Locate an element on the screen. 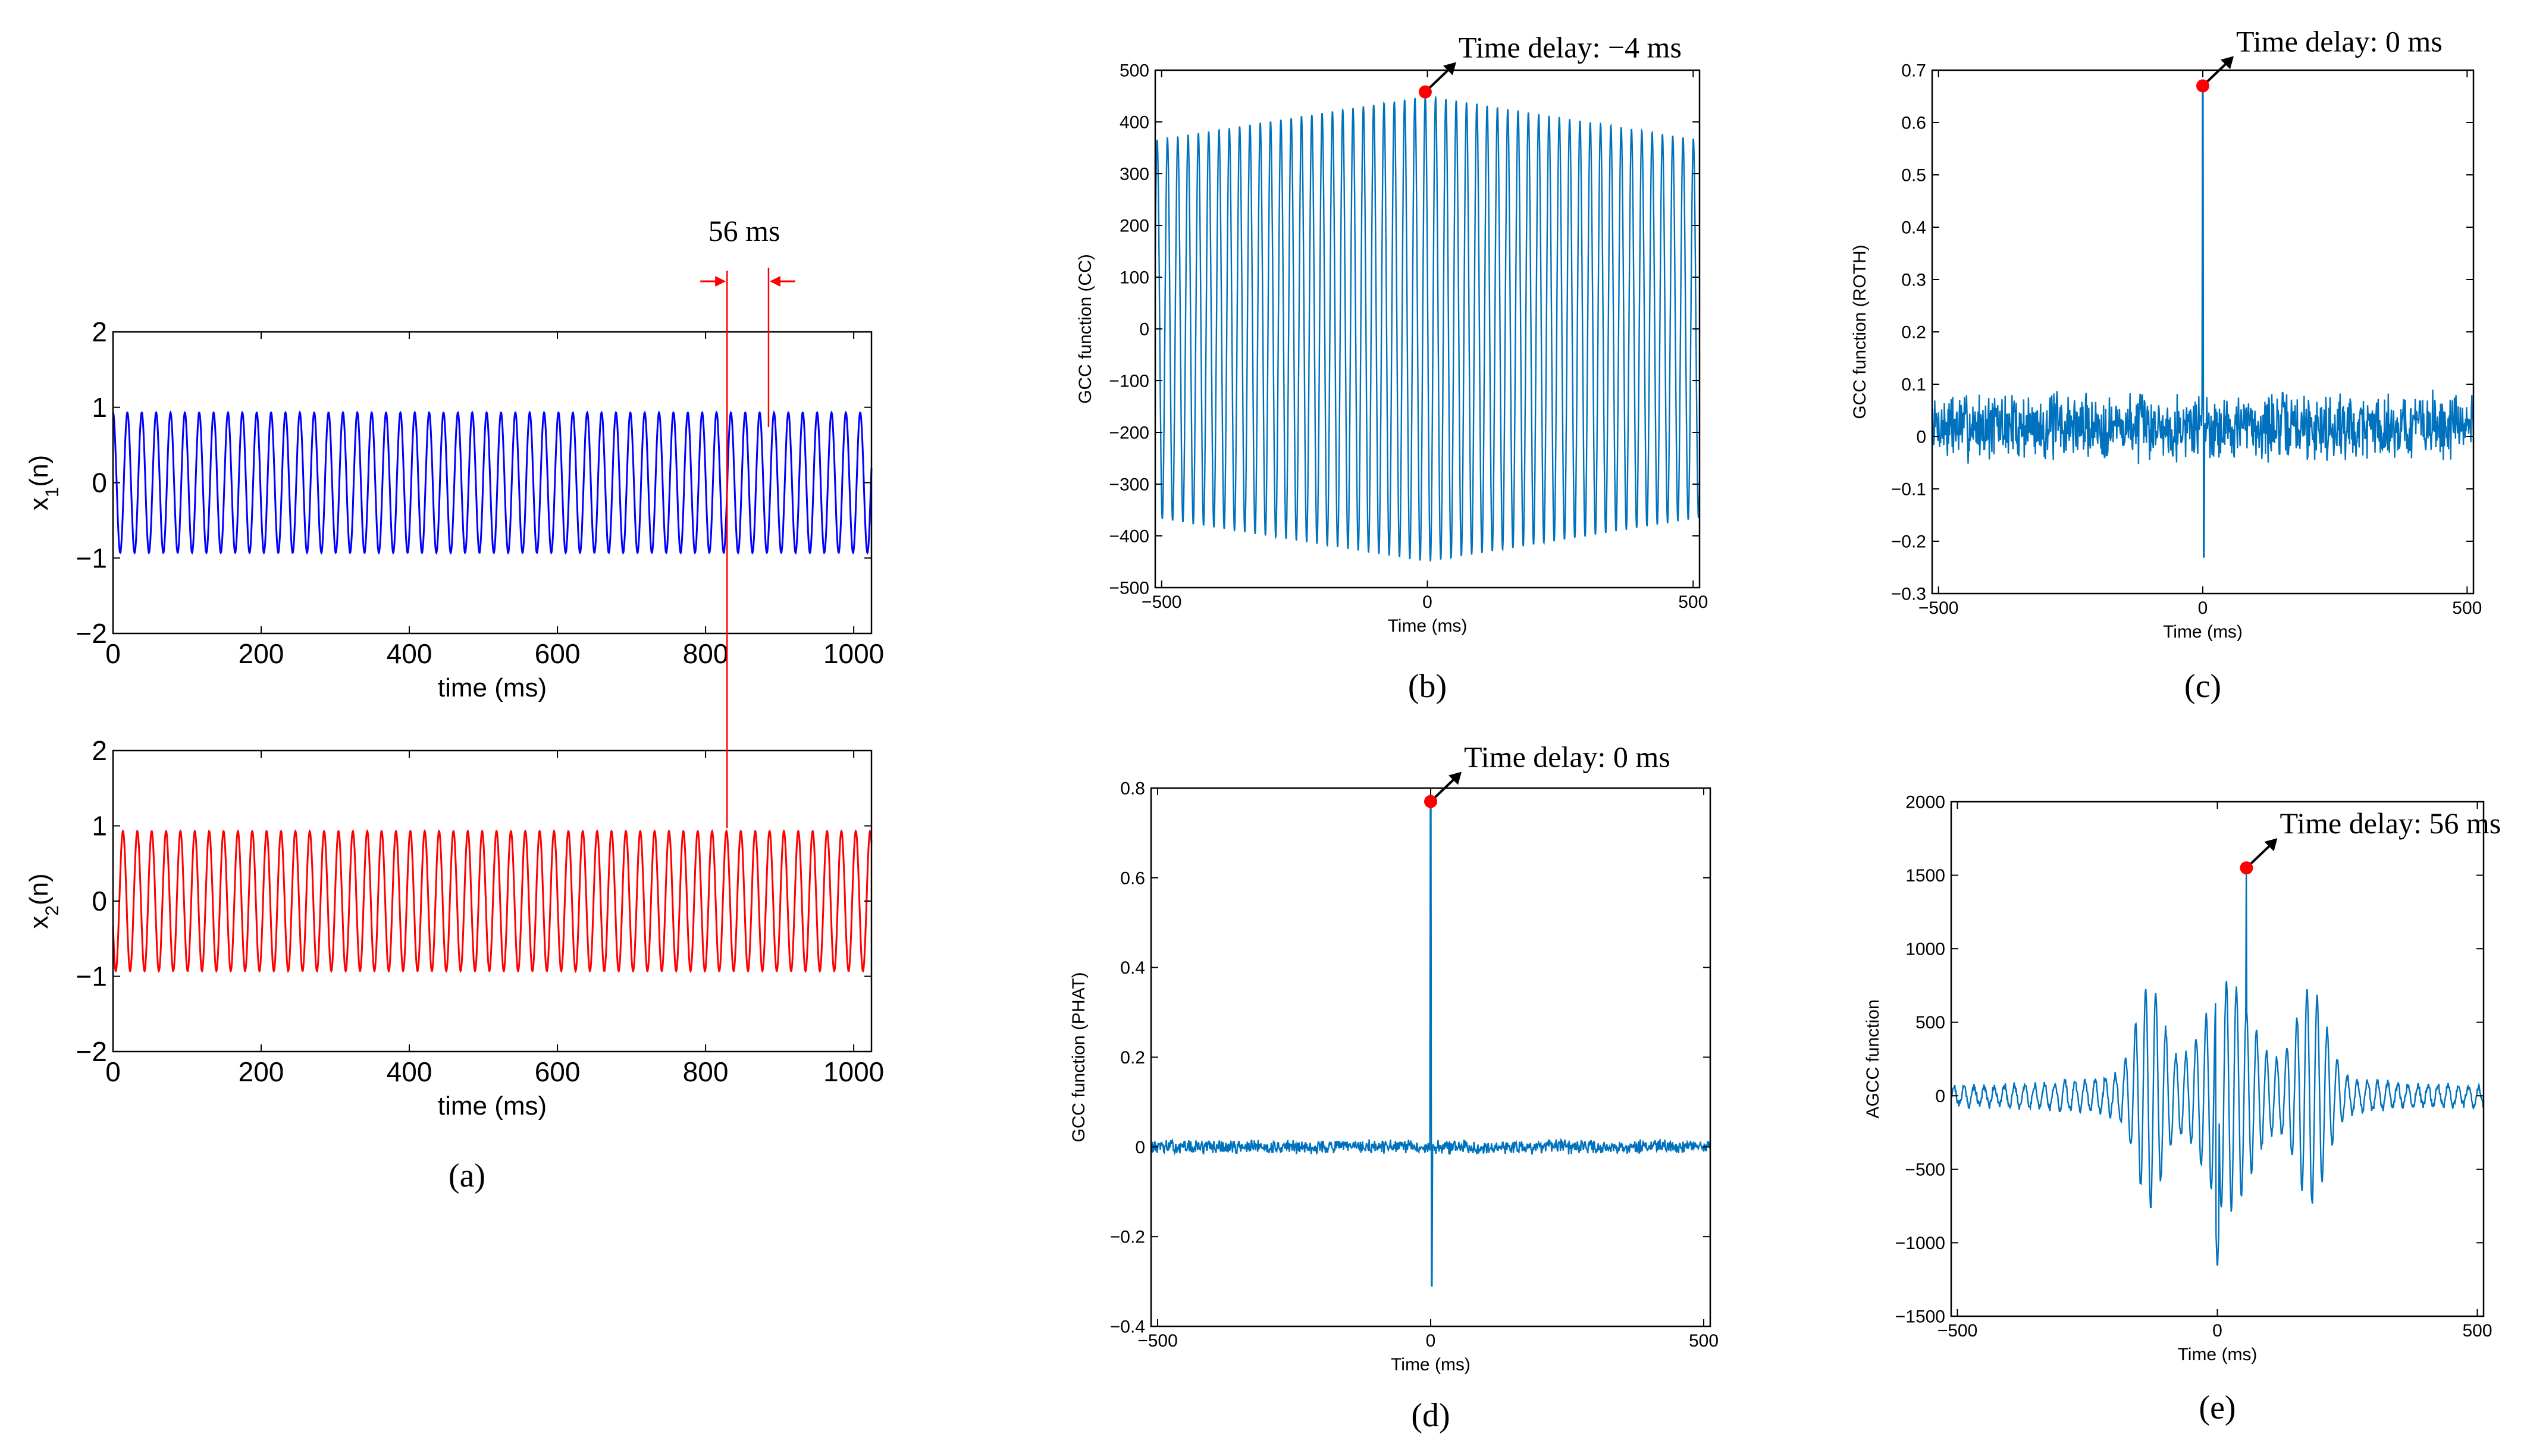 The image size is (2527, 1456). y-tick-label-a_bottom: −1 is located at coordinates (91, 976).